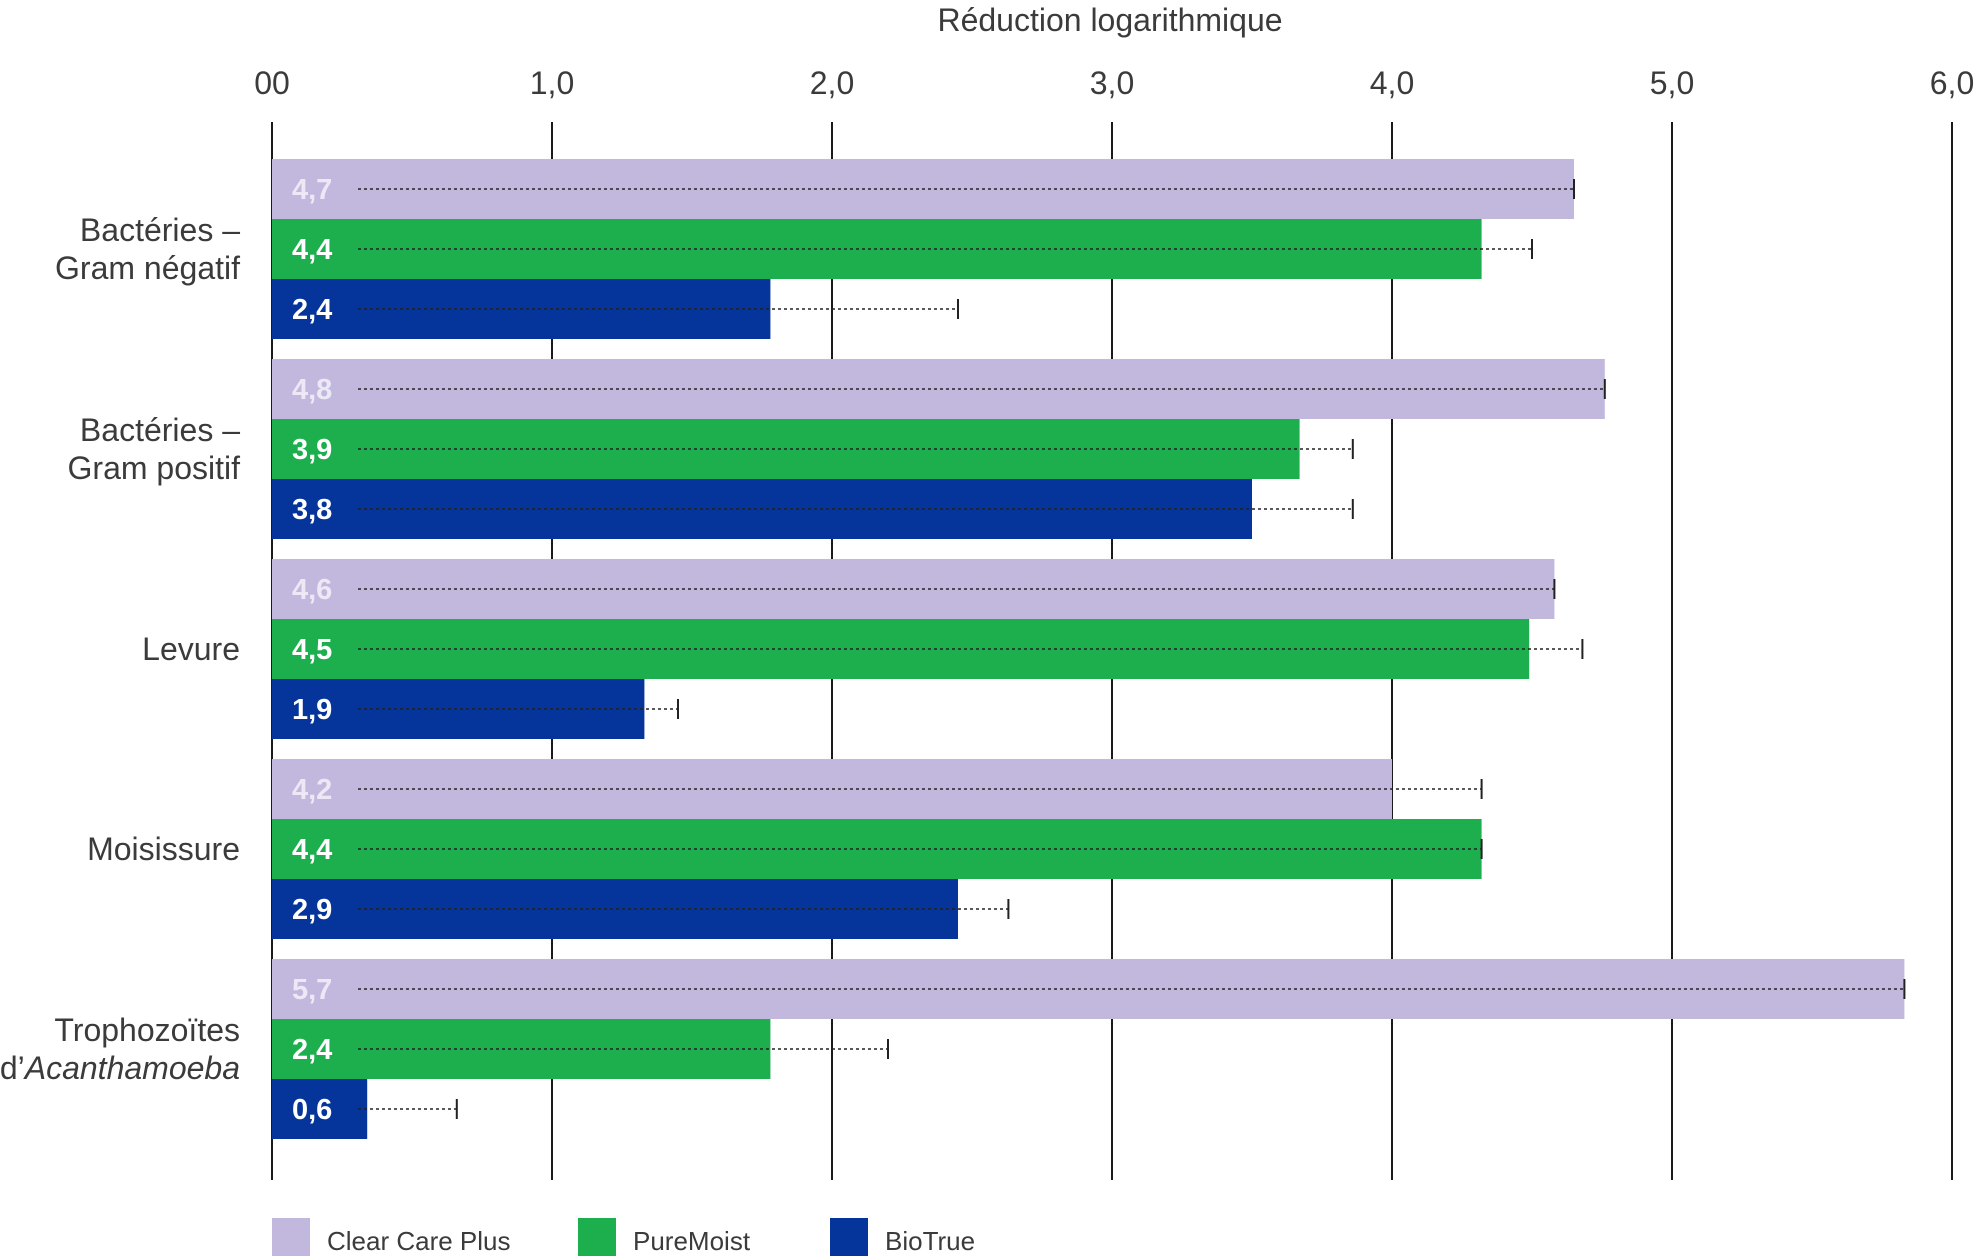  Describe the element at coordinates (312, 590) in the screenshot. I see `bar-value-label: 4,6` at that location.